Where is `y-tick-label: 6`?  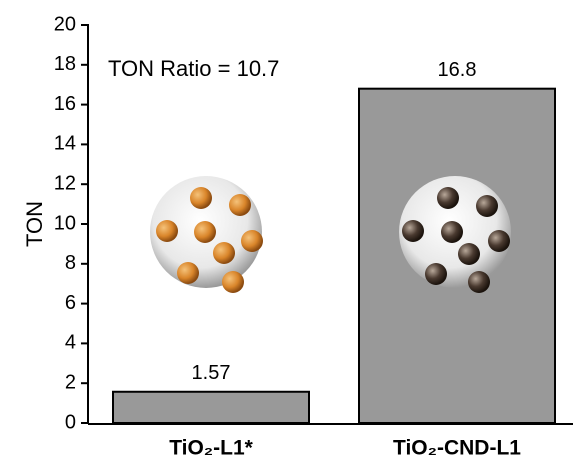
y-tick-label: 6 is located at coordinates (70, 303).